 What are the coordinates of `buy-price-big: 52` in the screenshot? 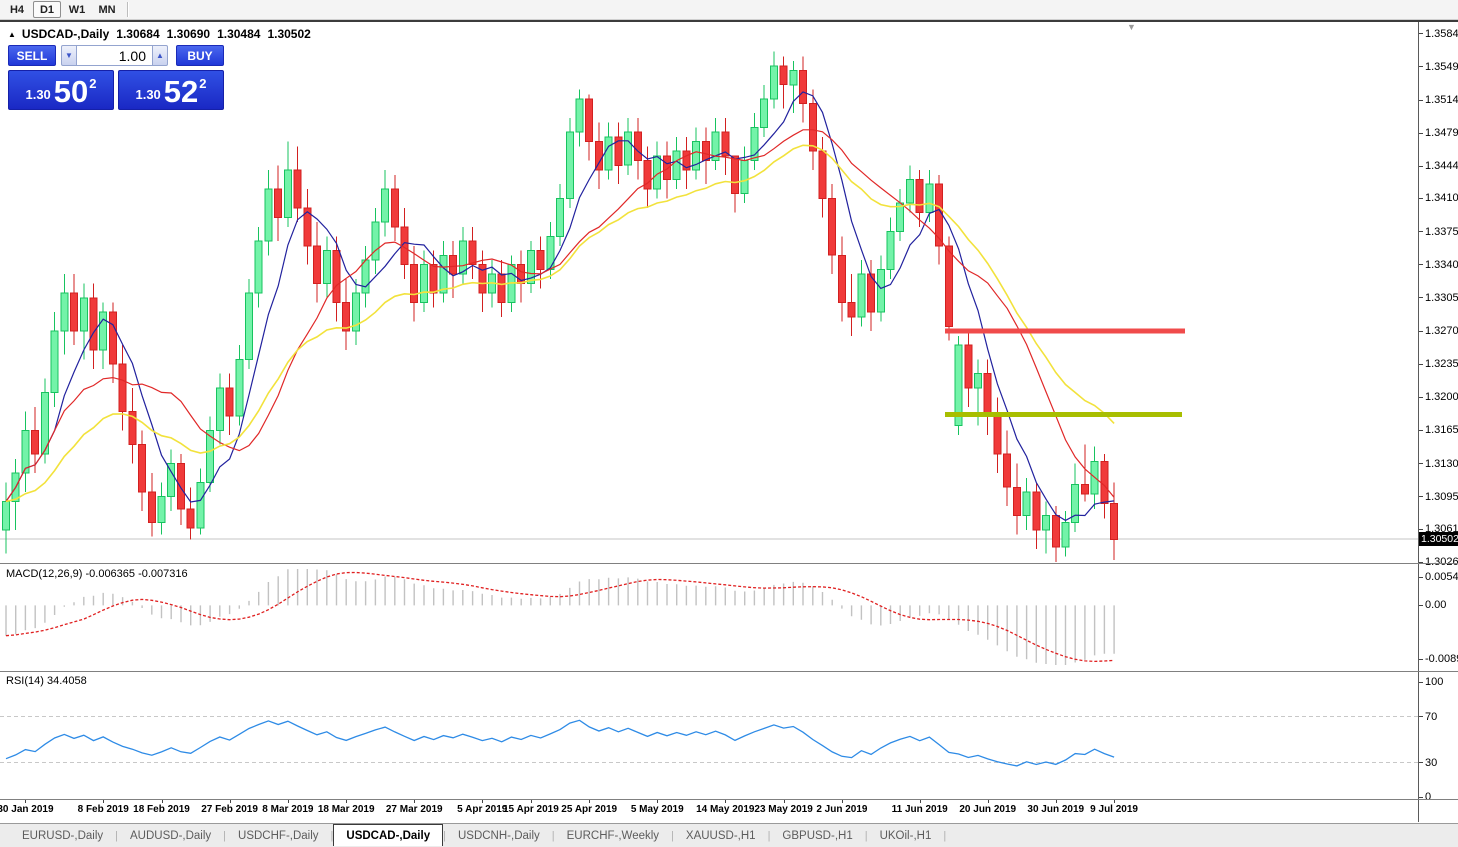 It's located at (181, 91).